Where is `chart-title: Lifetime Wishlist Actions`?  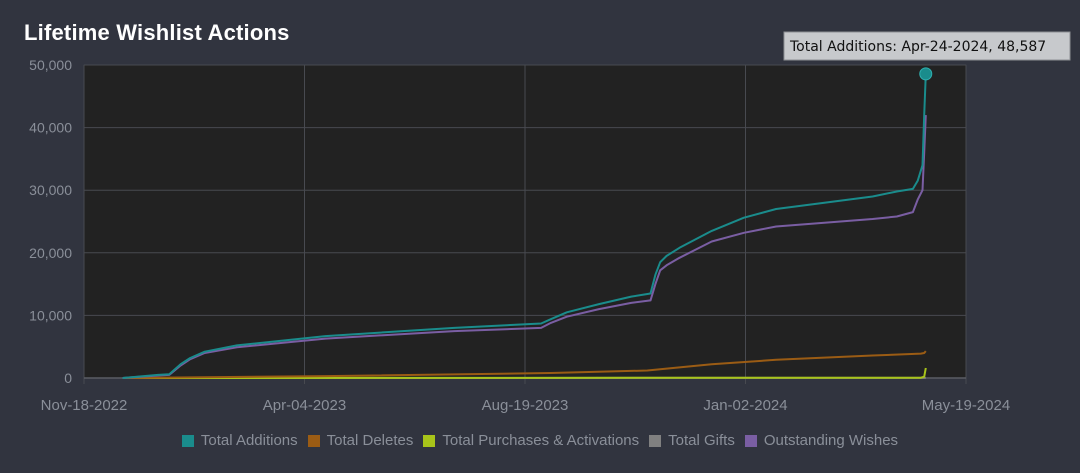 chart-title: Lifetime Wishlist Actions is located at coordinates (157, 32).